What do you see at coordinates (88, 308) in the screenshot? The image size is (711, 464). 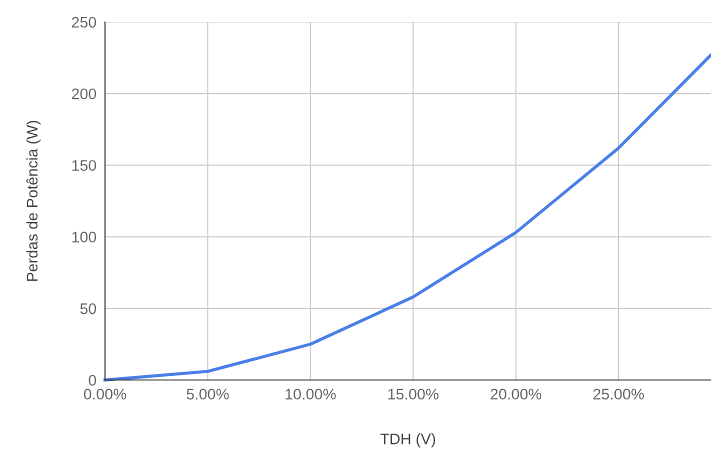 I see `y-tick-label: 50` at bounding box center [88, 308].